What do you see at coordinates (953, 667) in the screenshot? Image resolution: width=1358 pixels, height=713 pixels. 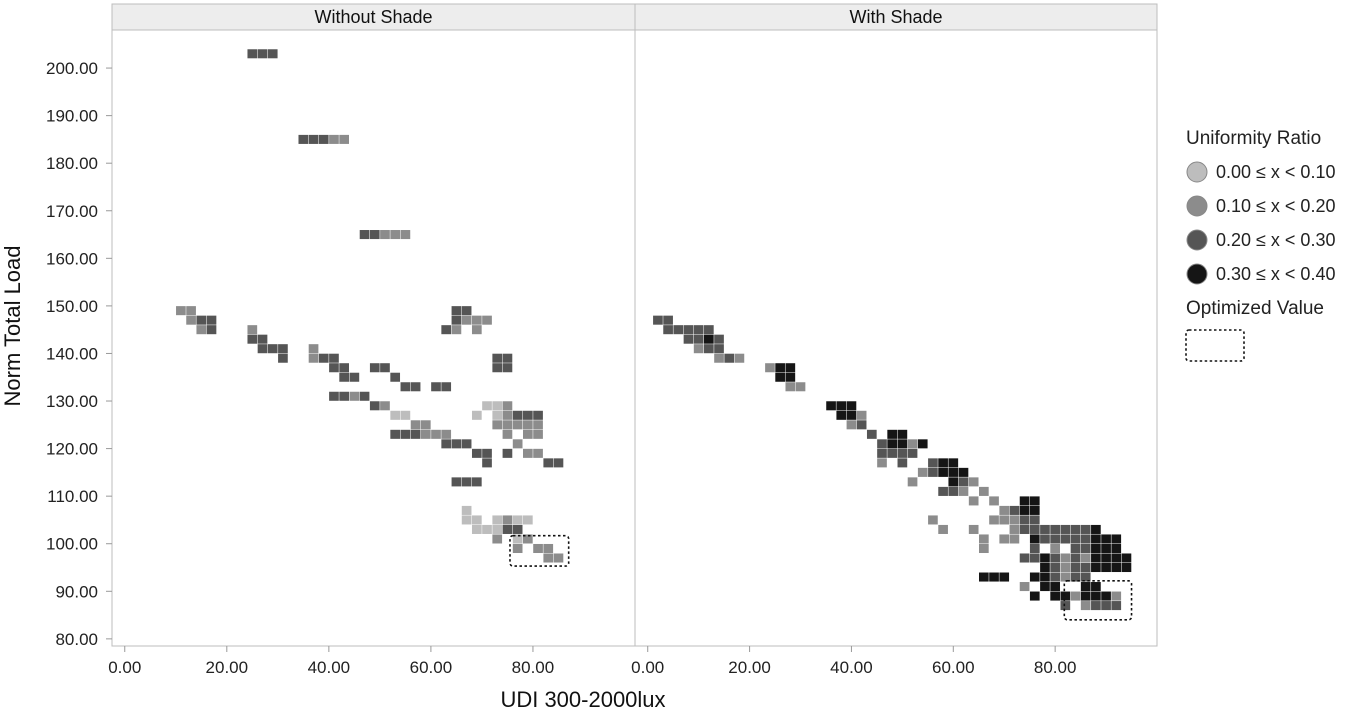 I see `x-tick-label: 60.00` at bounding box center [953, 667].